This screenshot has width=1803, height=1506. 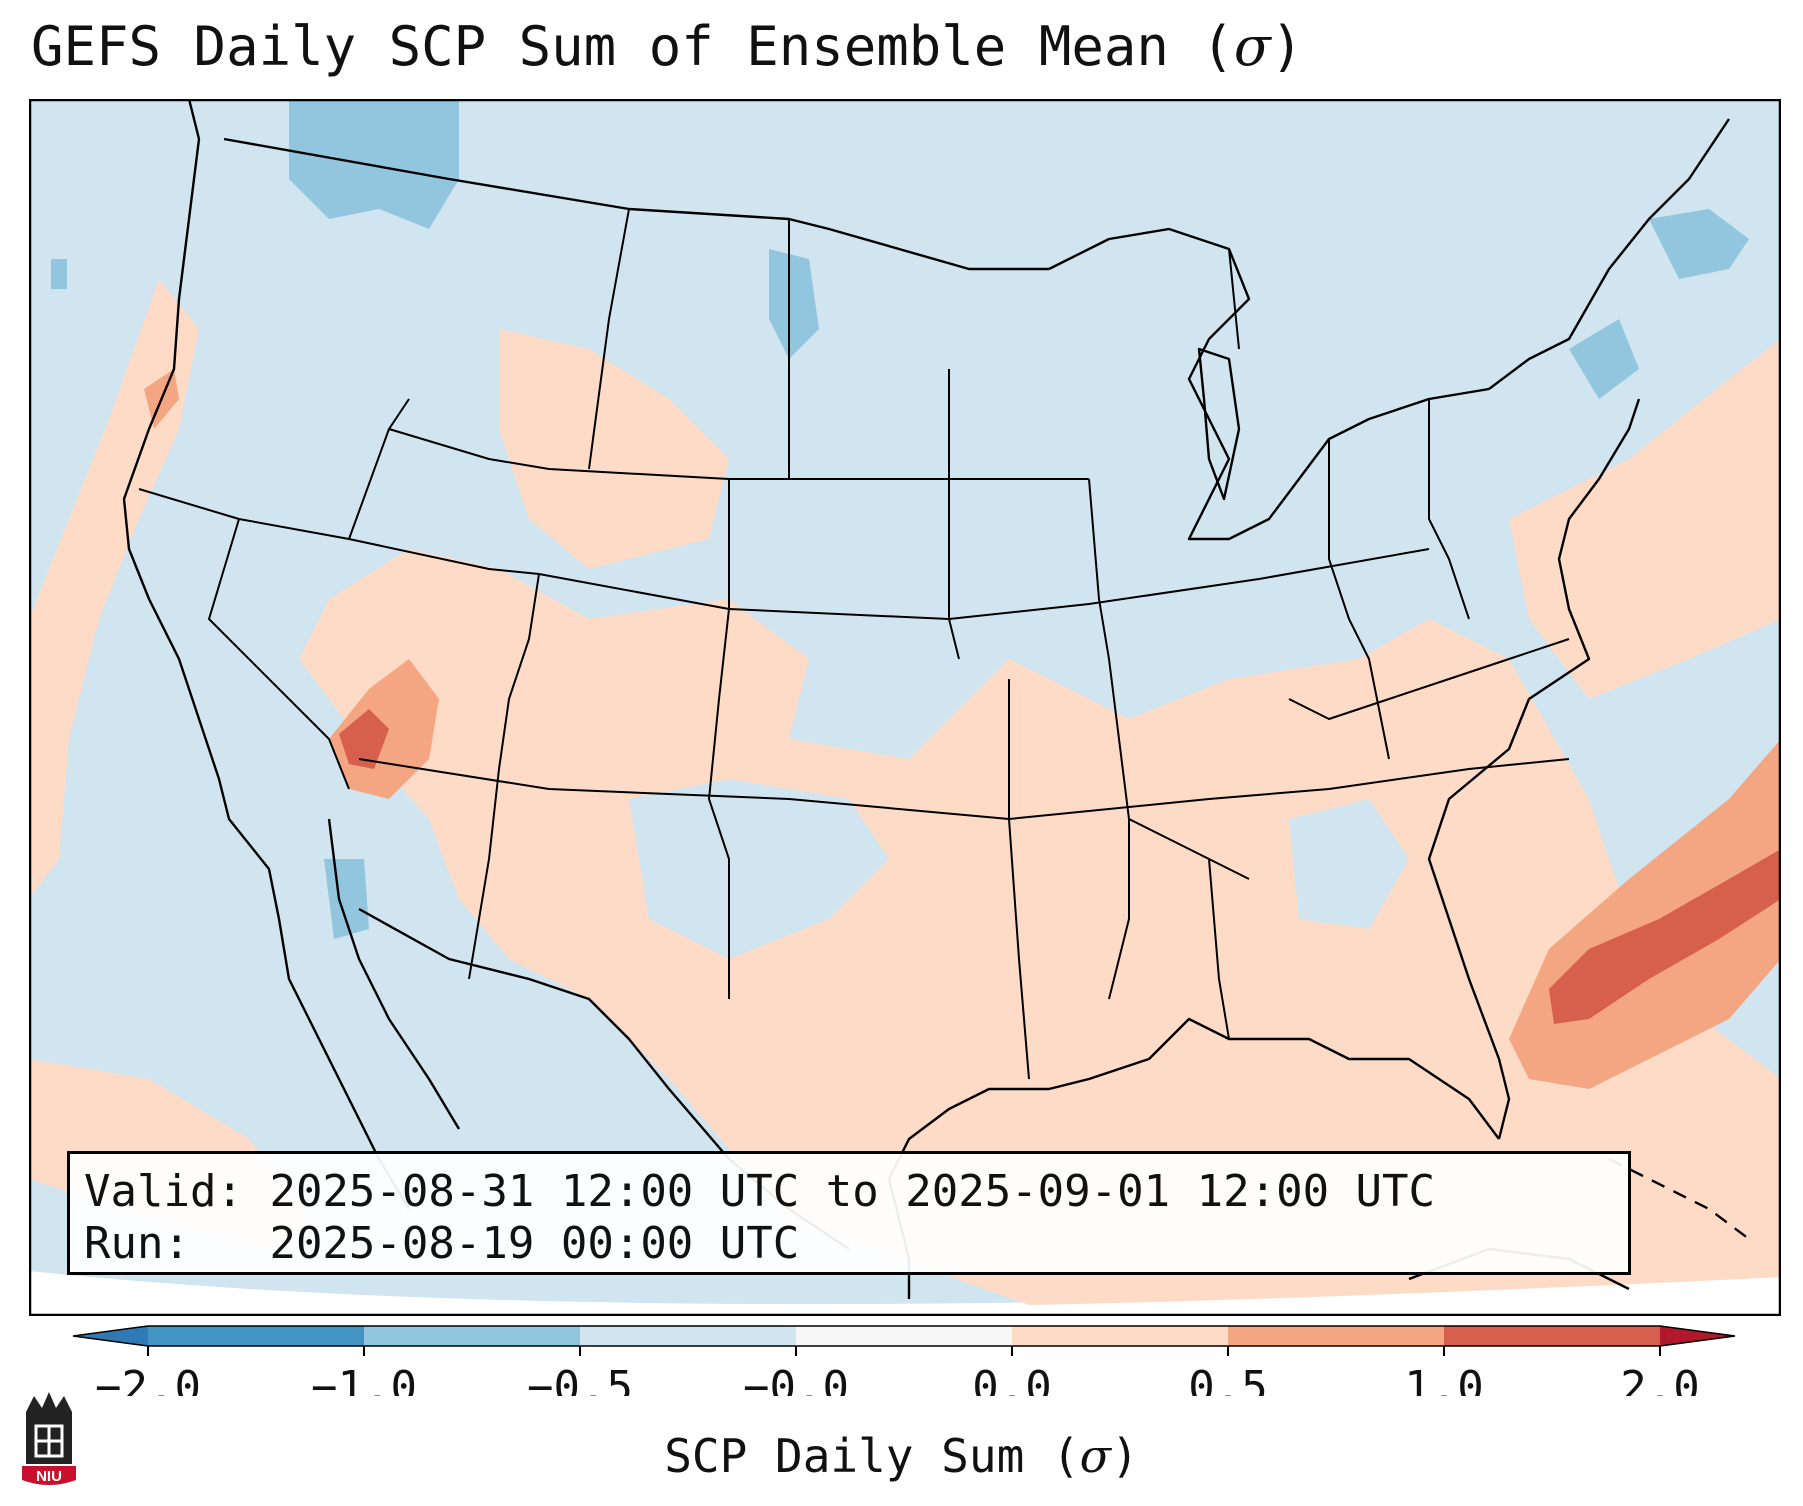 What do you see at coordinates (1227, 1379) in the screenshot?
I see `colorbar-tick-label: 0.5` at bounding box center [1227, 1379].